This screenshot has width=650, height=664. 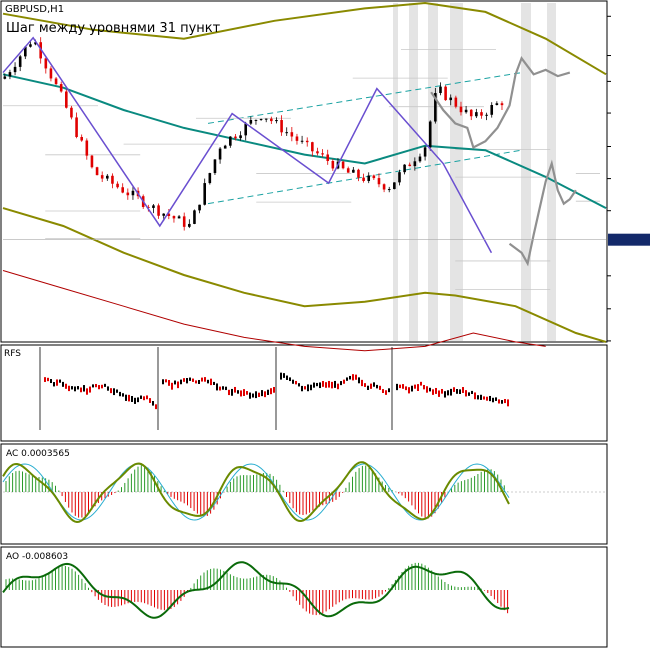 What do you see at coordinates (629, 239) in the screenshot?
I see `current-price-box` at bounding box center [629, 239].